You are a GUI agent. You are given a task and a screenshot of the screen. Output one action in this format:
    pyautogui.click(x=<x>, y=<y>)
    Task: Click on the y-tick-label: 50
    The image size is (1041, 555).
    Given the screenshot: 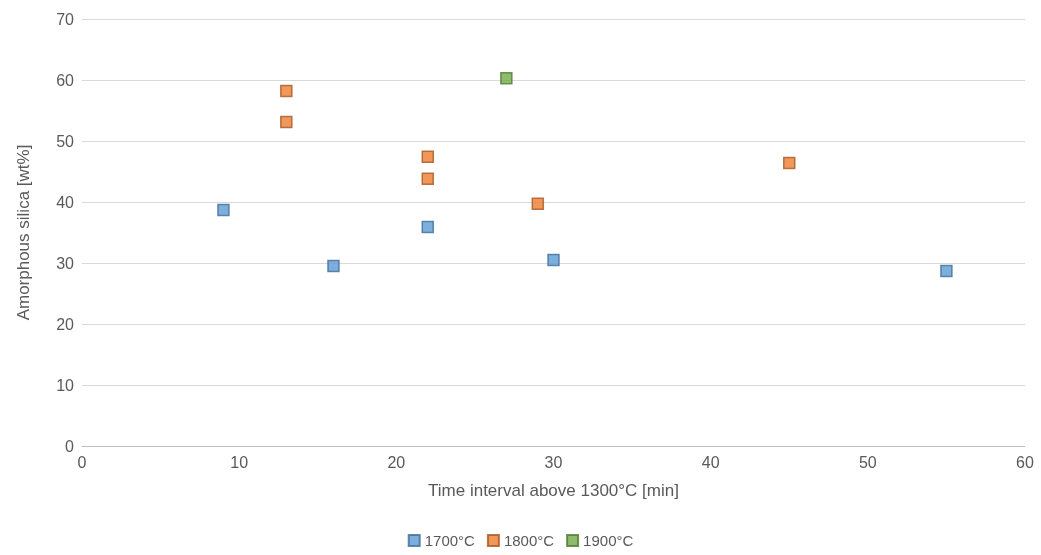 What is the action you would take?
    pyautogui.click(x=65, y=141)
    